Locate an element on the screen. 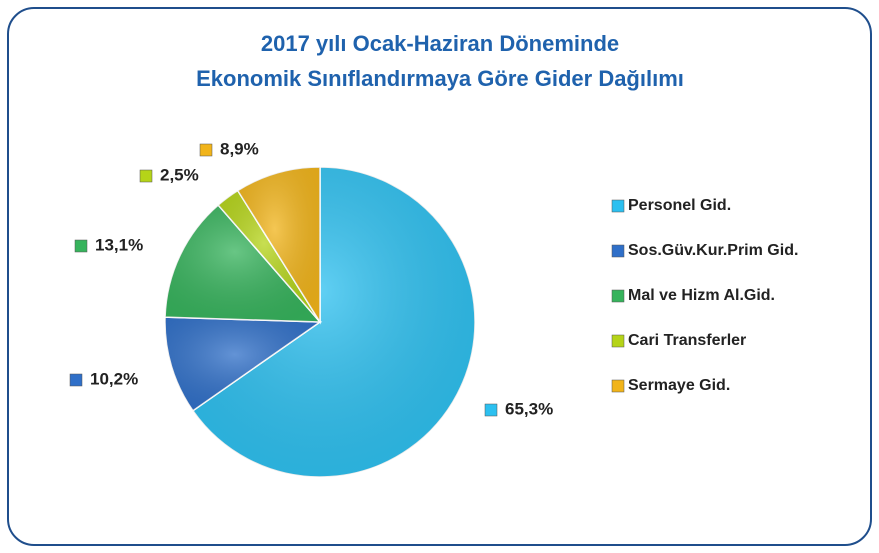  data-label: 13,1% is located at coordinates (119, 244).